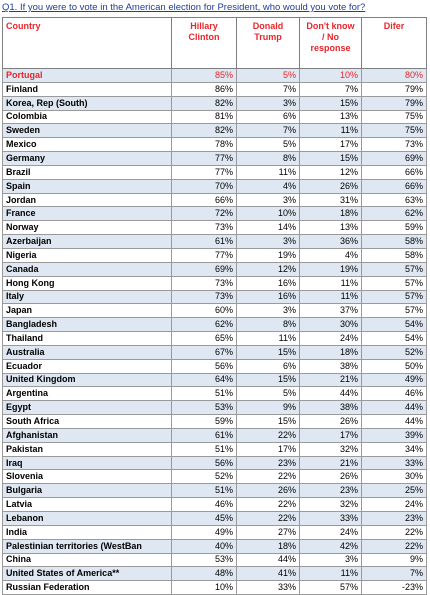  What do you see at coordinates (394, 186) in the screenshot?
I see `differ-cell: 66%` at bounding box center [394, 186].